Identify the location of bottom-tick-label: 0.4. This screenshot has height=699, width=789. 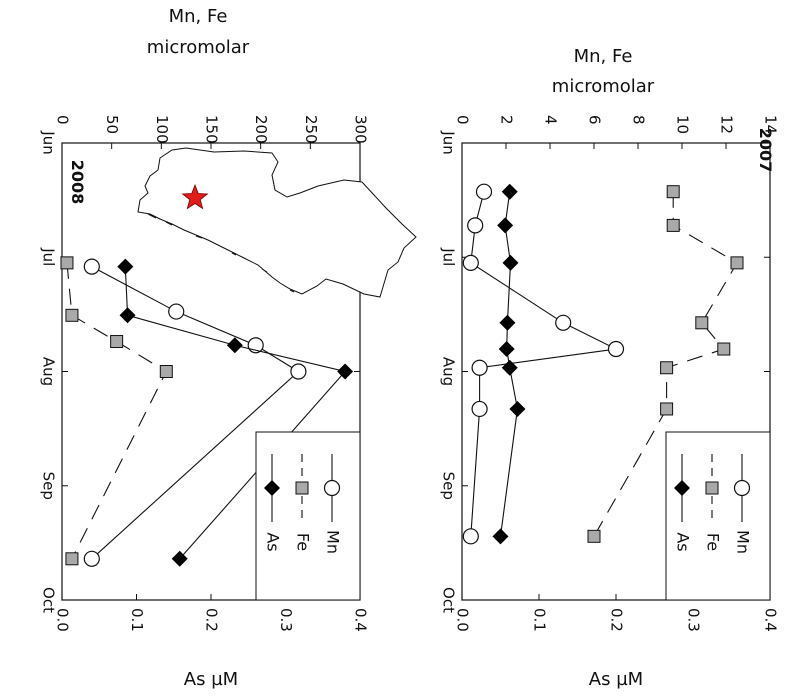
(361, 620).